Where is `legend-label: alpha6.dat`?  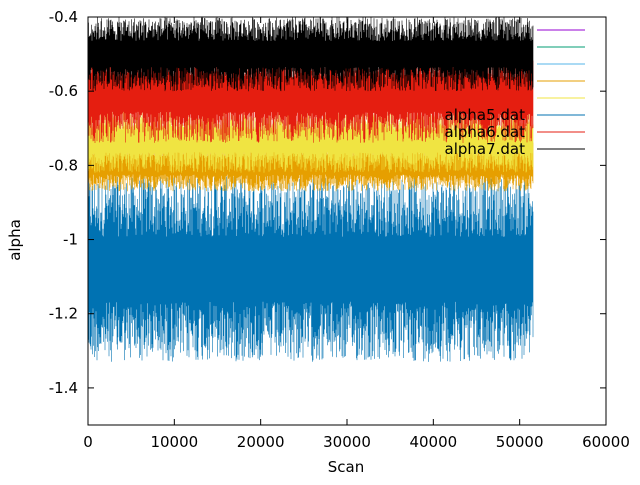
legend-label: alpha6.dat is located at coordinates (485, 132).